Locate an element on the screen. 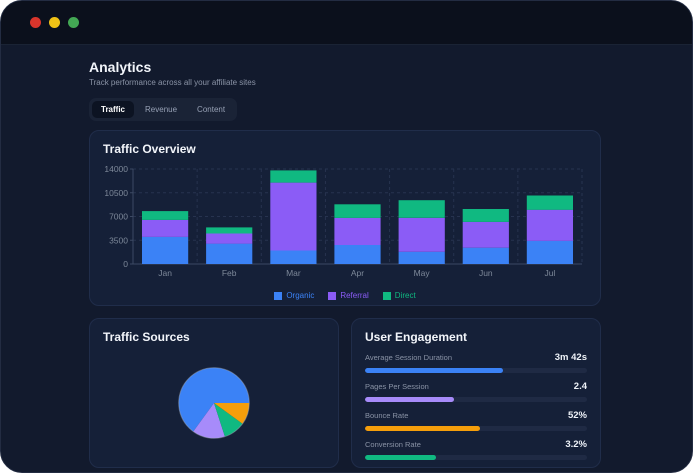 The height and width of the screenshot is (473, 693). metric-value: 52% is located at coordinates (577, 415).